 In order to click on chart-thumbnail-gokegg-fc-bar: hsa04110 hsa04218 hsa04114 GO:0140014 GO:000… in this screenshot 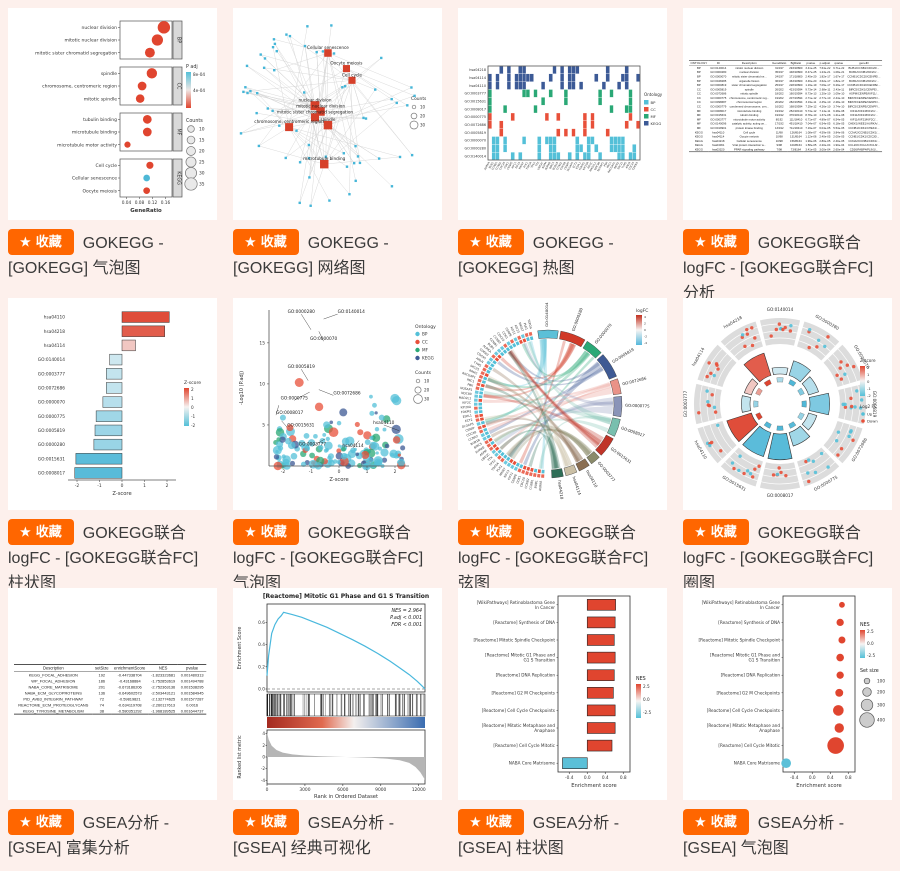, I will do `click(112, 404)`.